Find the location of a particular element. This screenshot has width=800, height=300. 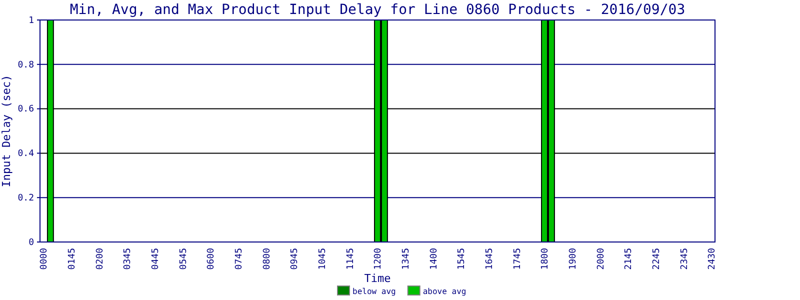

x-tick-label: 1400 is located at coordinates (434, 259).